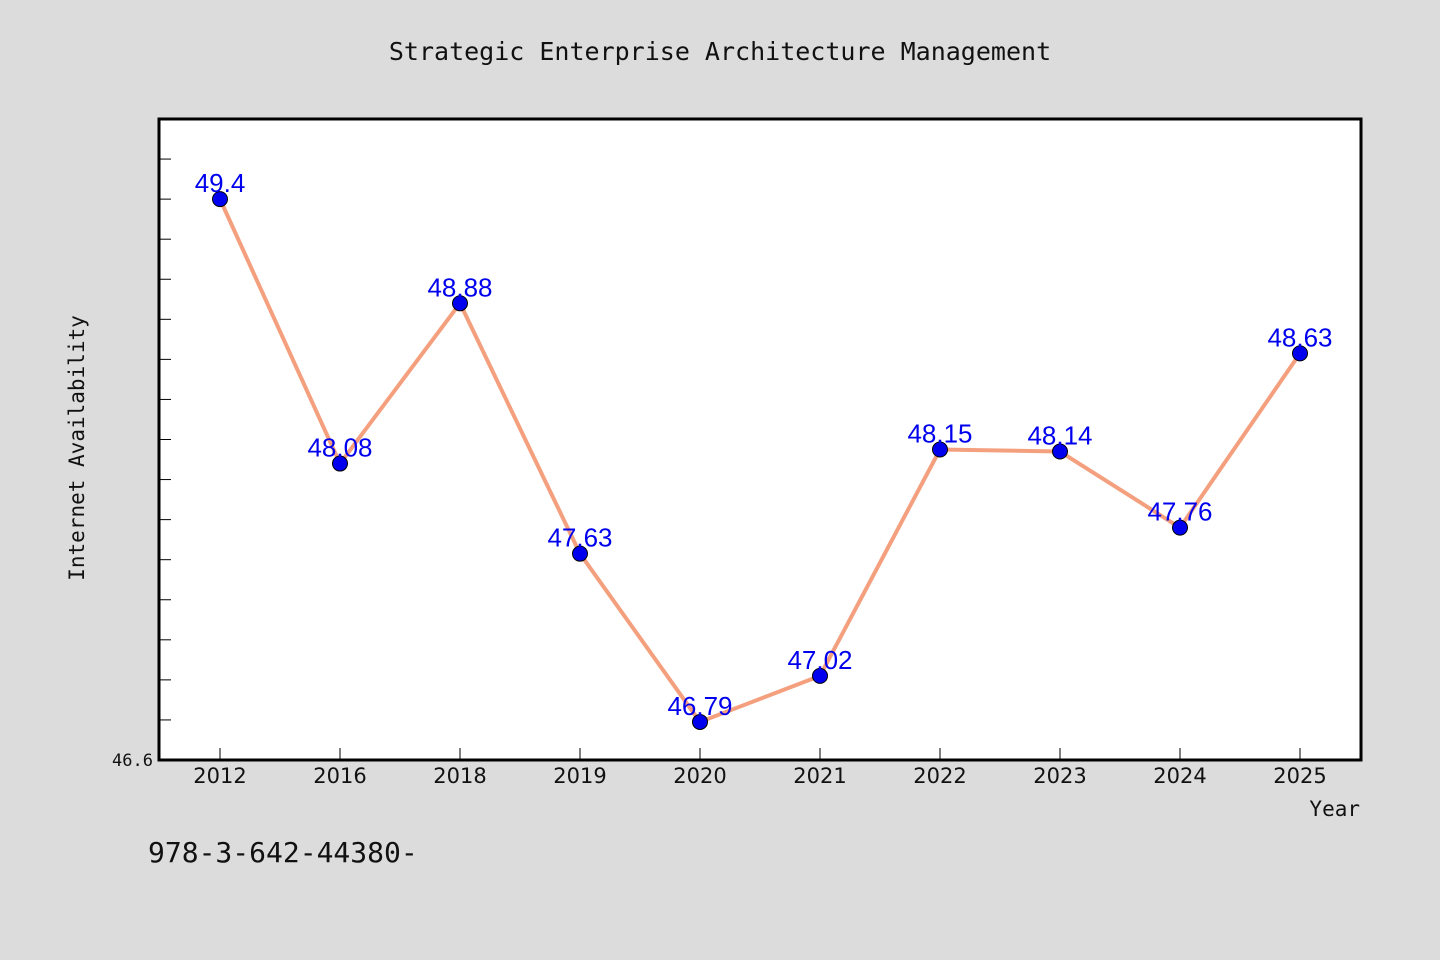 The width and height of the screenshot is (1440, 960). What do you see at coordinates (165, 439) in the screenshot?
I see `y-axis-ticks` at bounding box center [165, 439].